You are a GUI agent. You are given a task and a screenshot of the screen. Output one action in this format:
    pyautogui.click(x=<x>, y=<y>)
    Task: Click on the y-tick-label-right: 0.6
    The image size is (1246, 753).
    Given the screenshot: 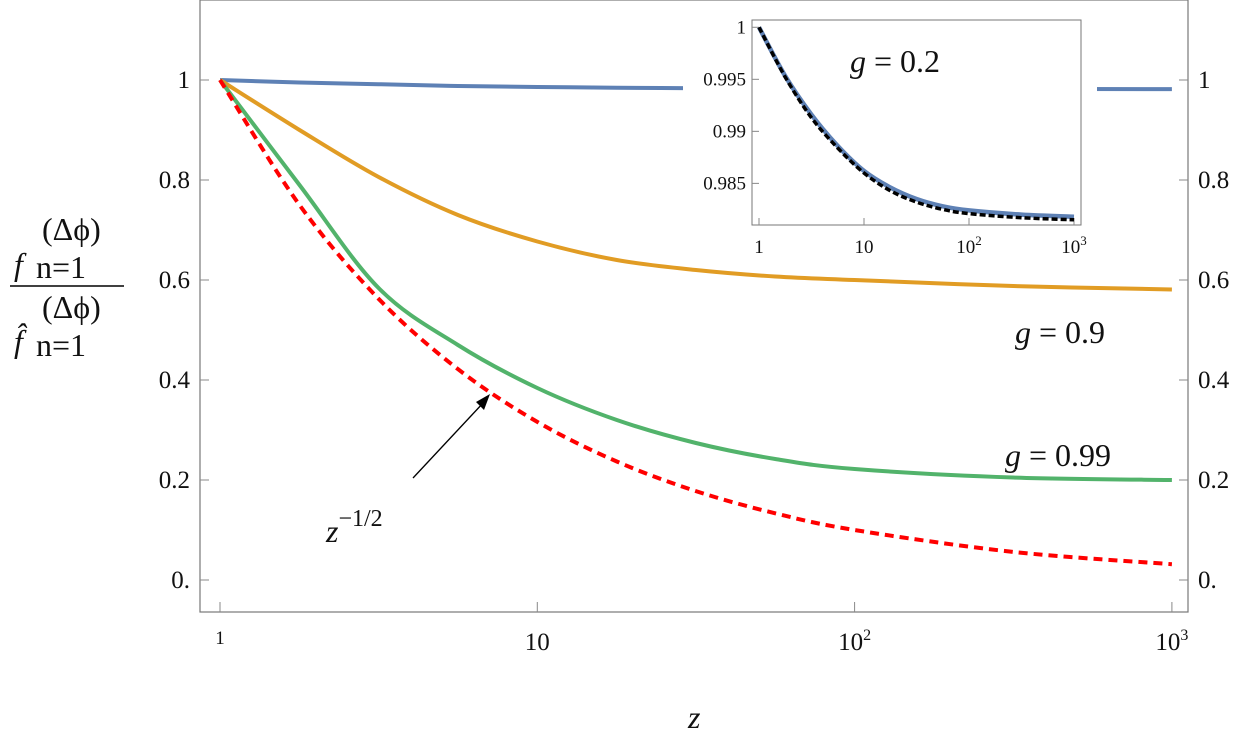 What is the action you would take?
    pyautogui.click(x=1213, y=280)
    